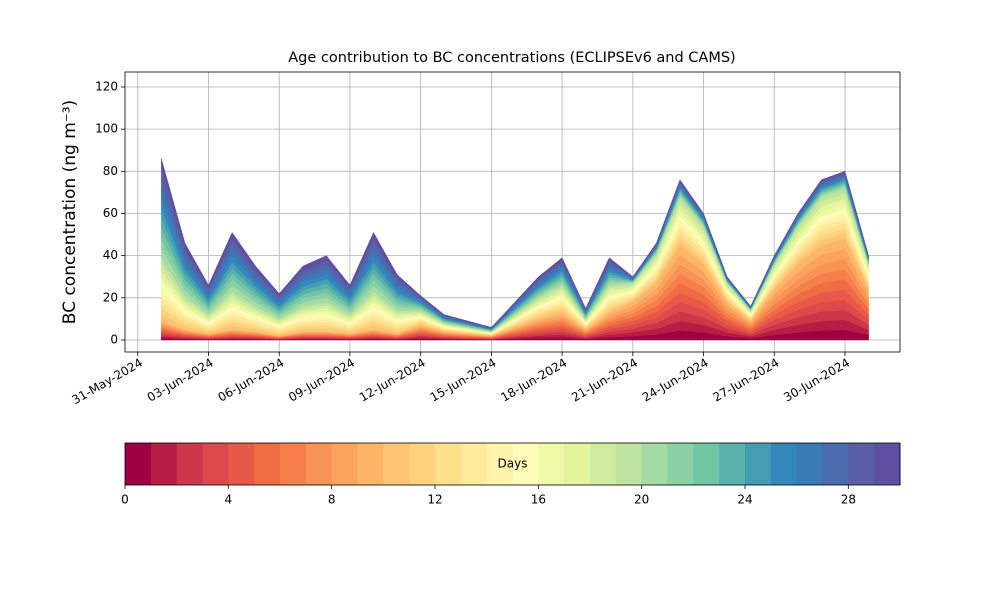 This screenshot has height=600, width=1000. I want to click on y-tick-label: 120, so click(106, 86).